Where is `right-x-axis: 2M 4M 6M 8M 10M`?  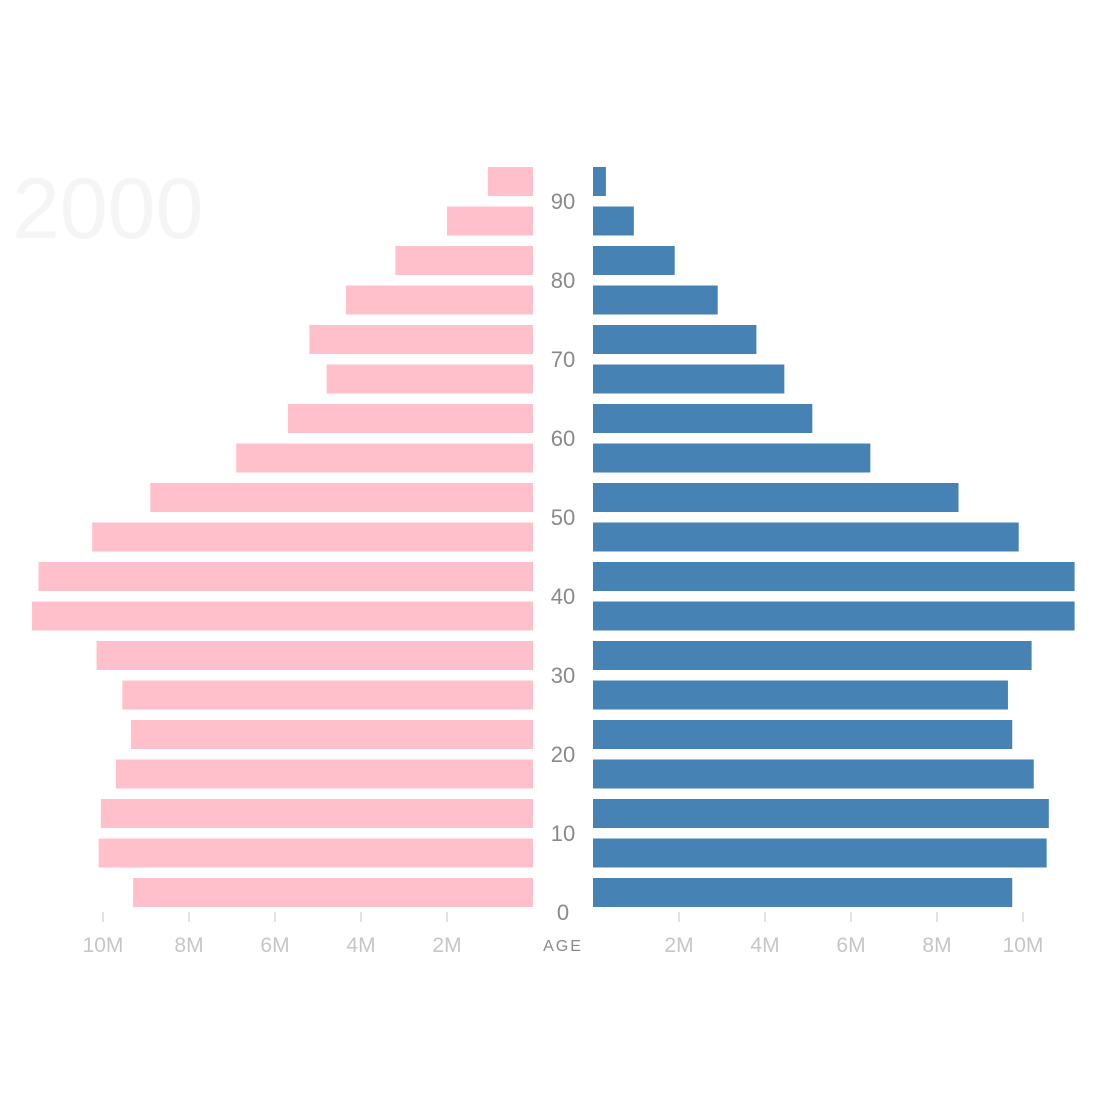 right-x-axis: 2M 4M 6M 8M 10M is located at coordinates (853, 934).